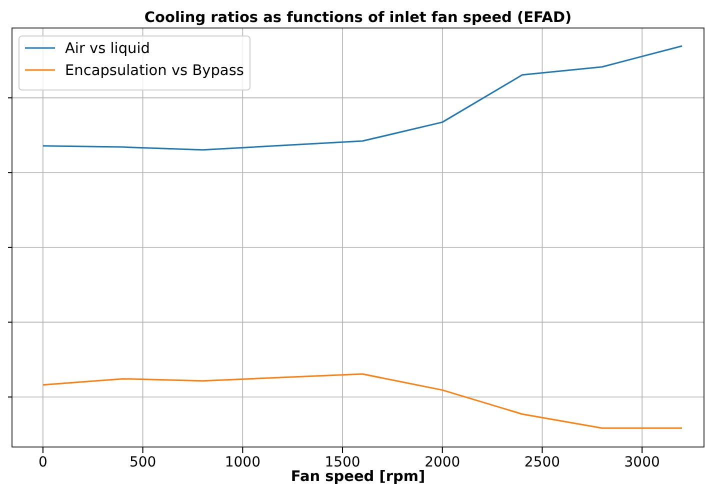  What do you see at coordinates (107, 49) in the screenshot?
I see `legend-label: Air vs liquid` at bounding box center [107, 49].